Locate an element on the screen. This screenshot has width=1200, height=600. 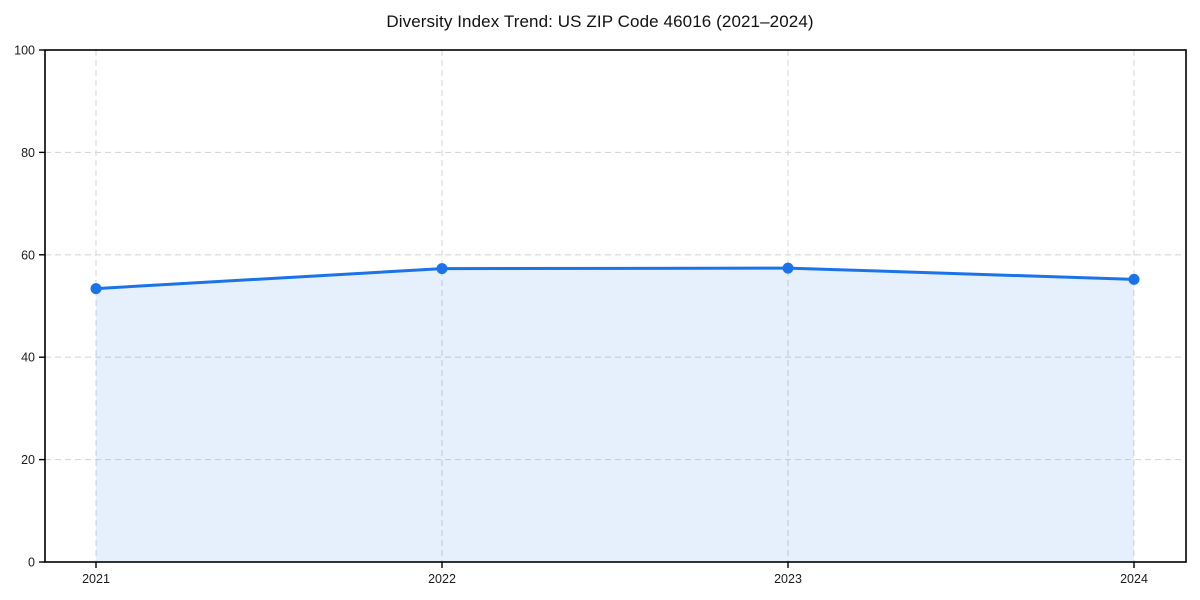
y-tick-label: 0 is located at coordinates (31, 563).